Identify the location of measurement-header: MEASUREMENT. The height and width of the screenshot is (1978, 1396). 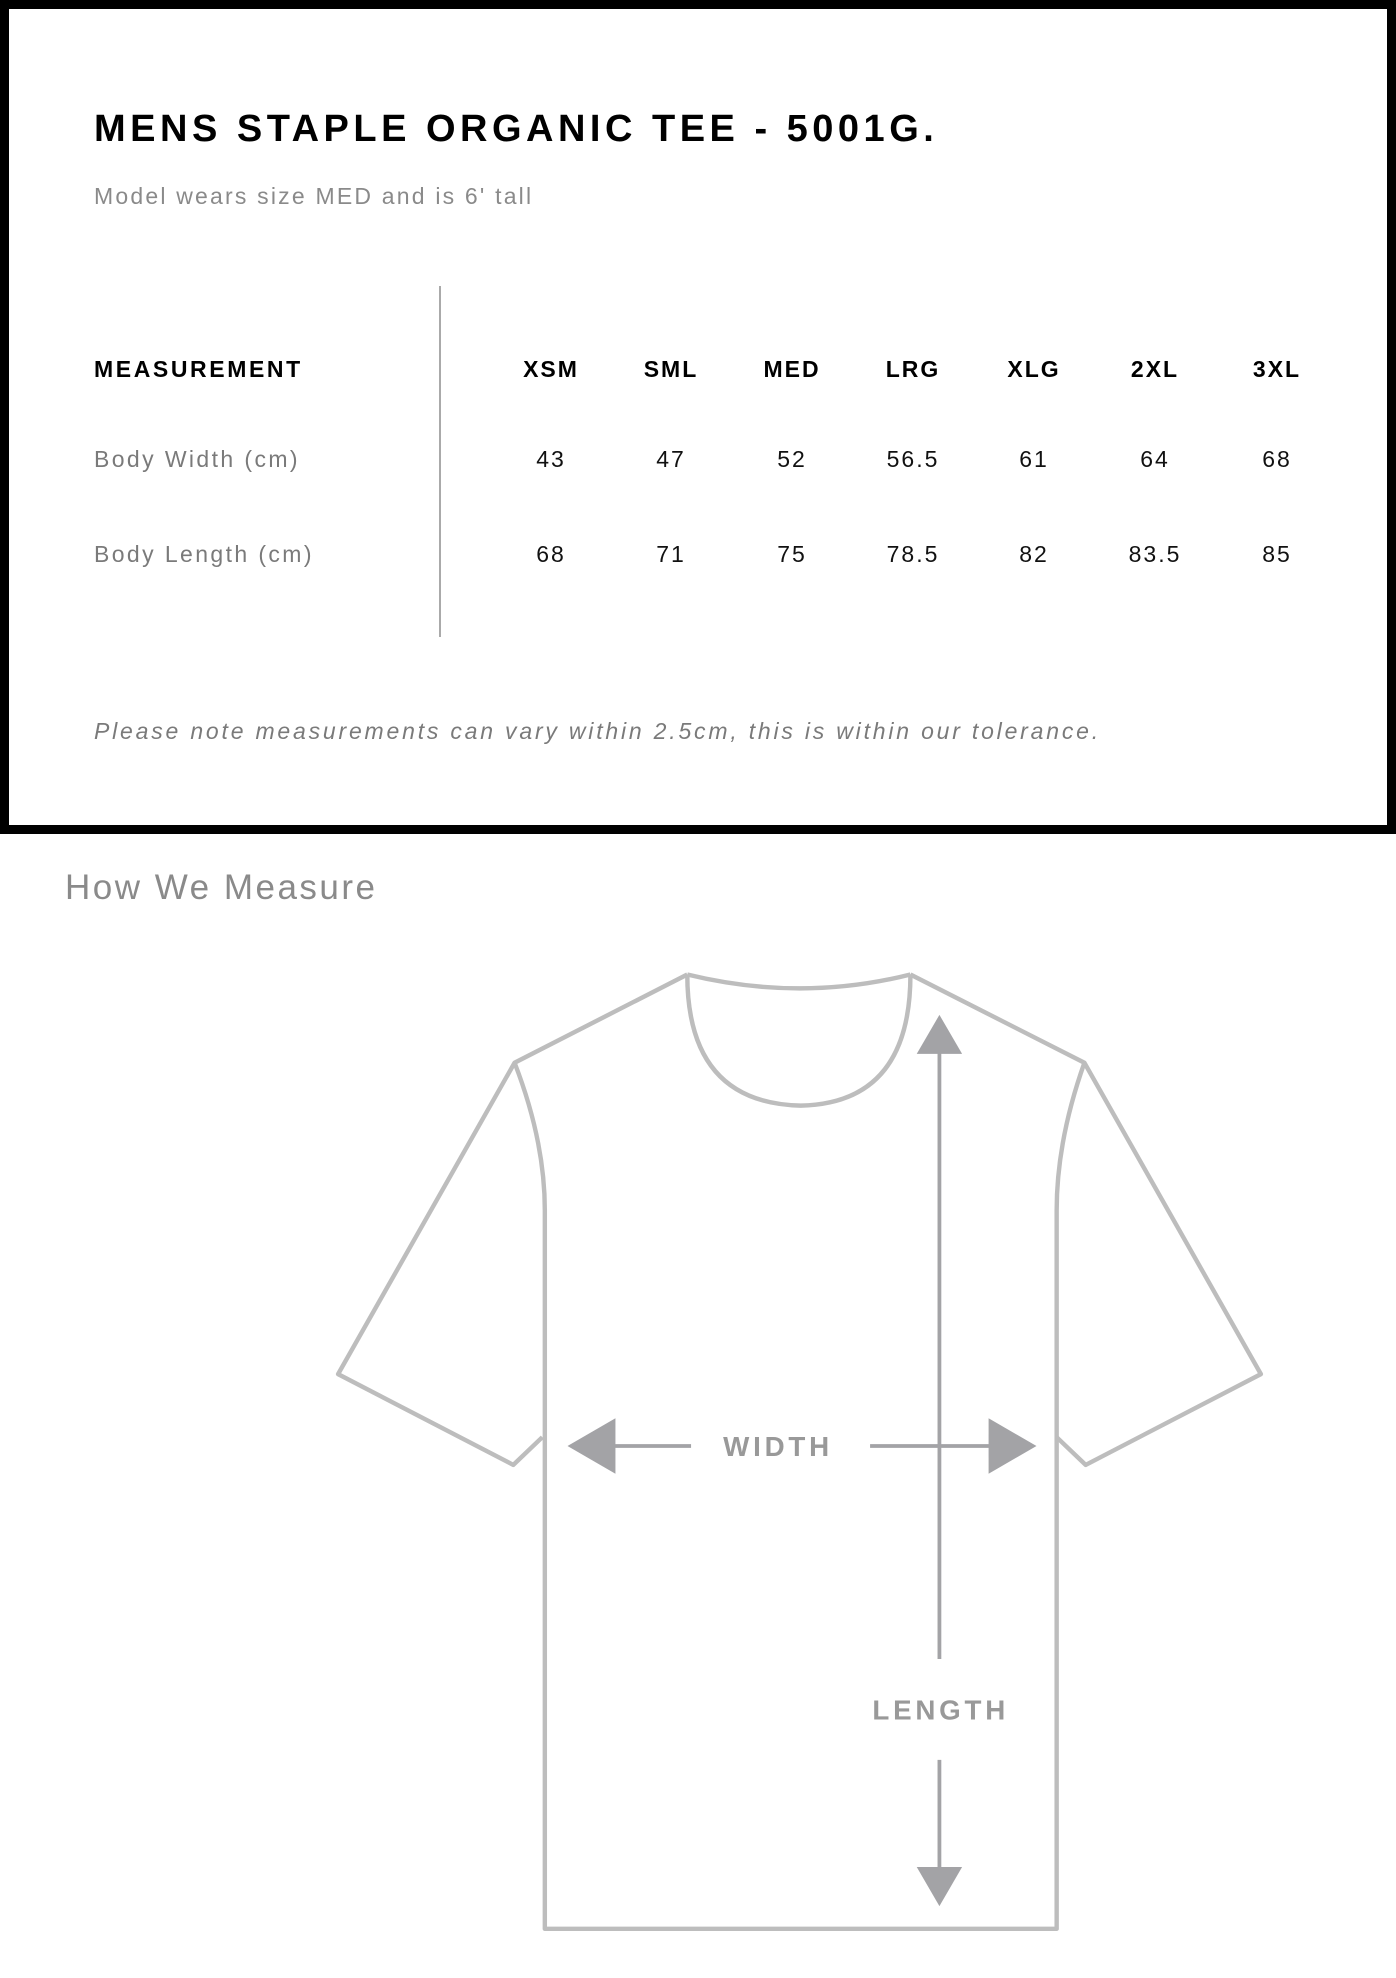
(198, 369).